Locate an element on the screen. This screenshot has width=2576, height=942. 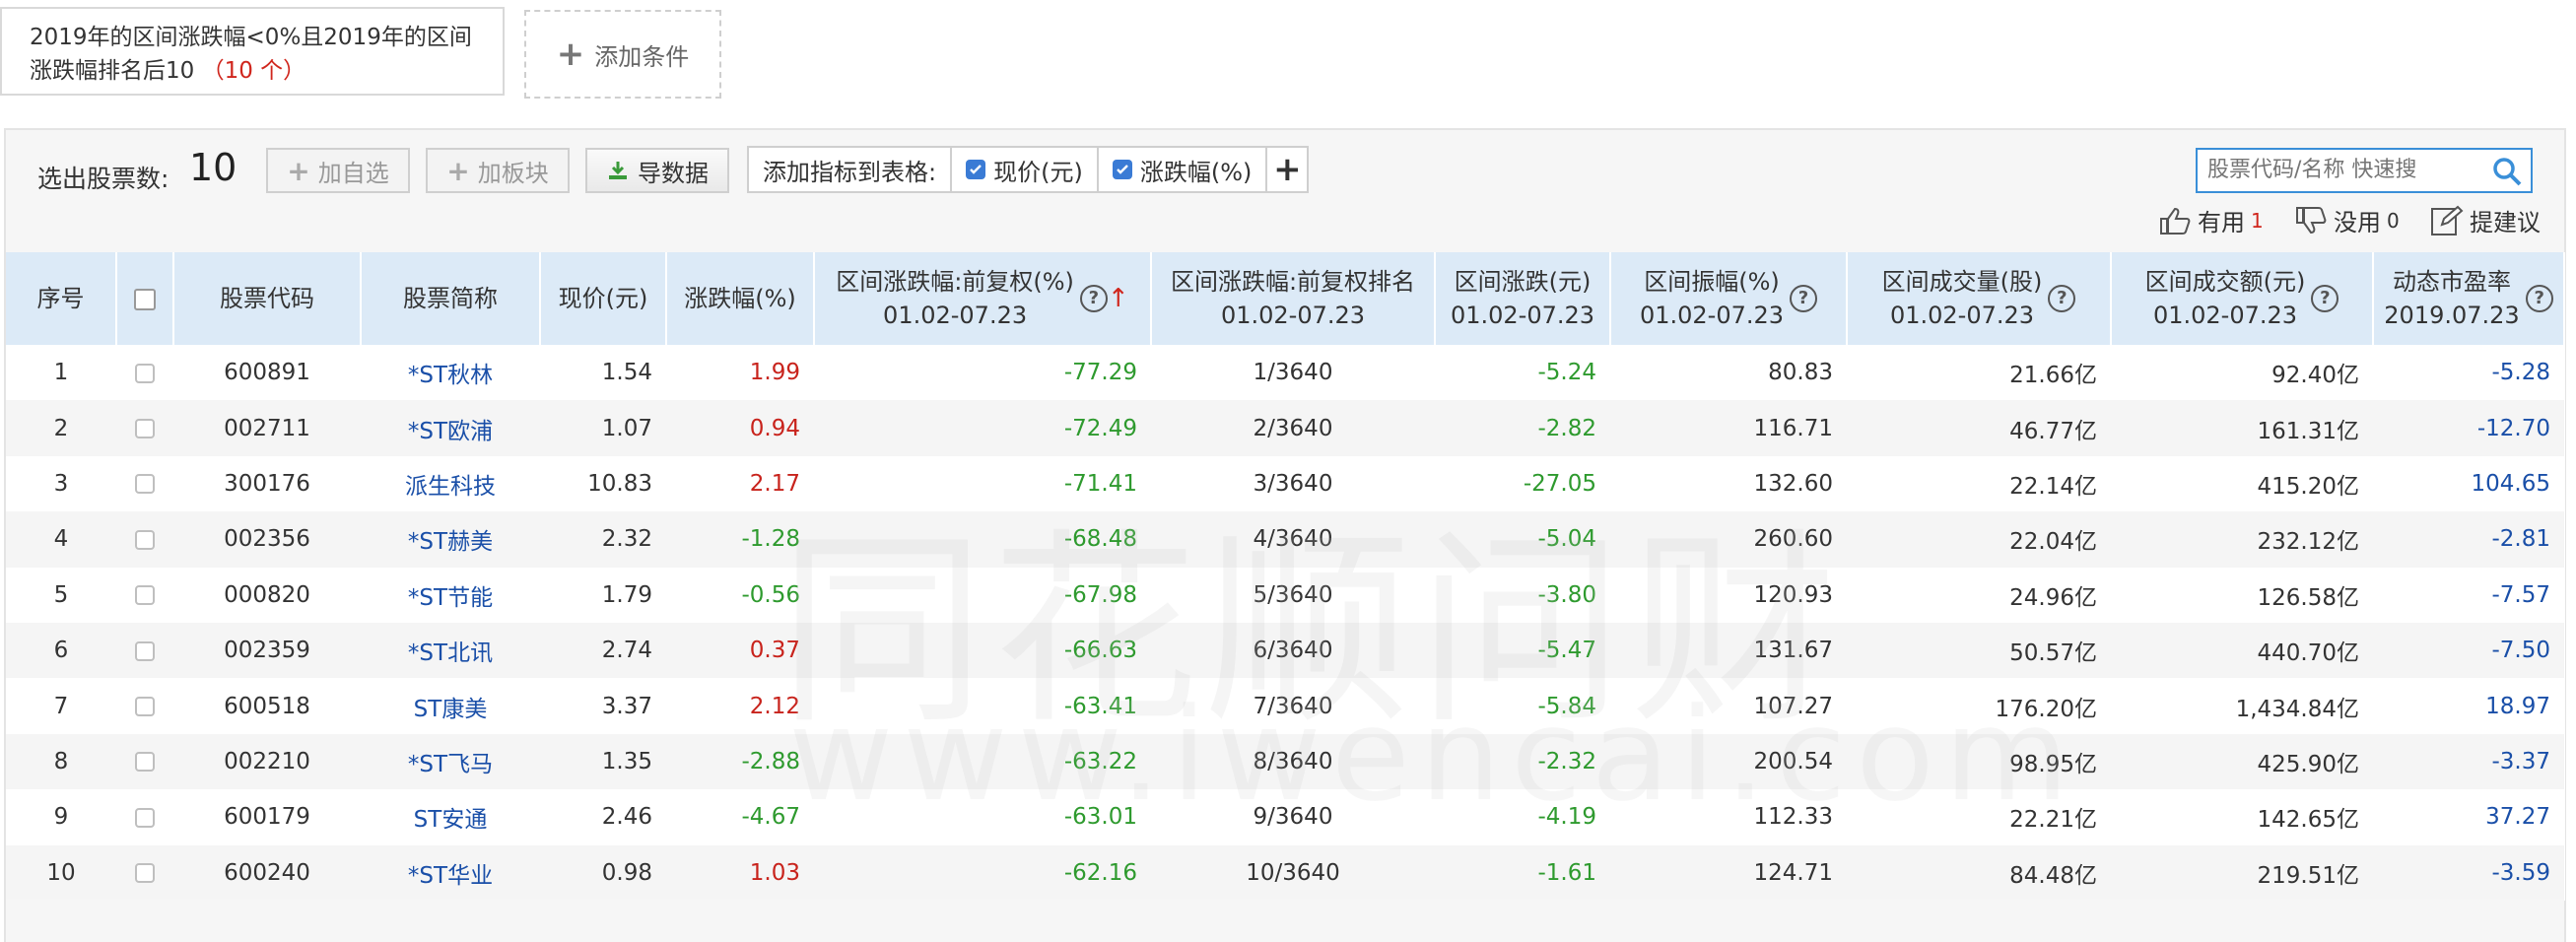
stock-name-link: *ST华业 is located at coordinates (450, 876).